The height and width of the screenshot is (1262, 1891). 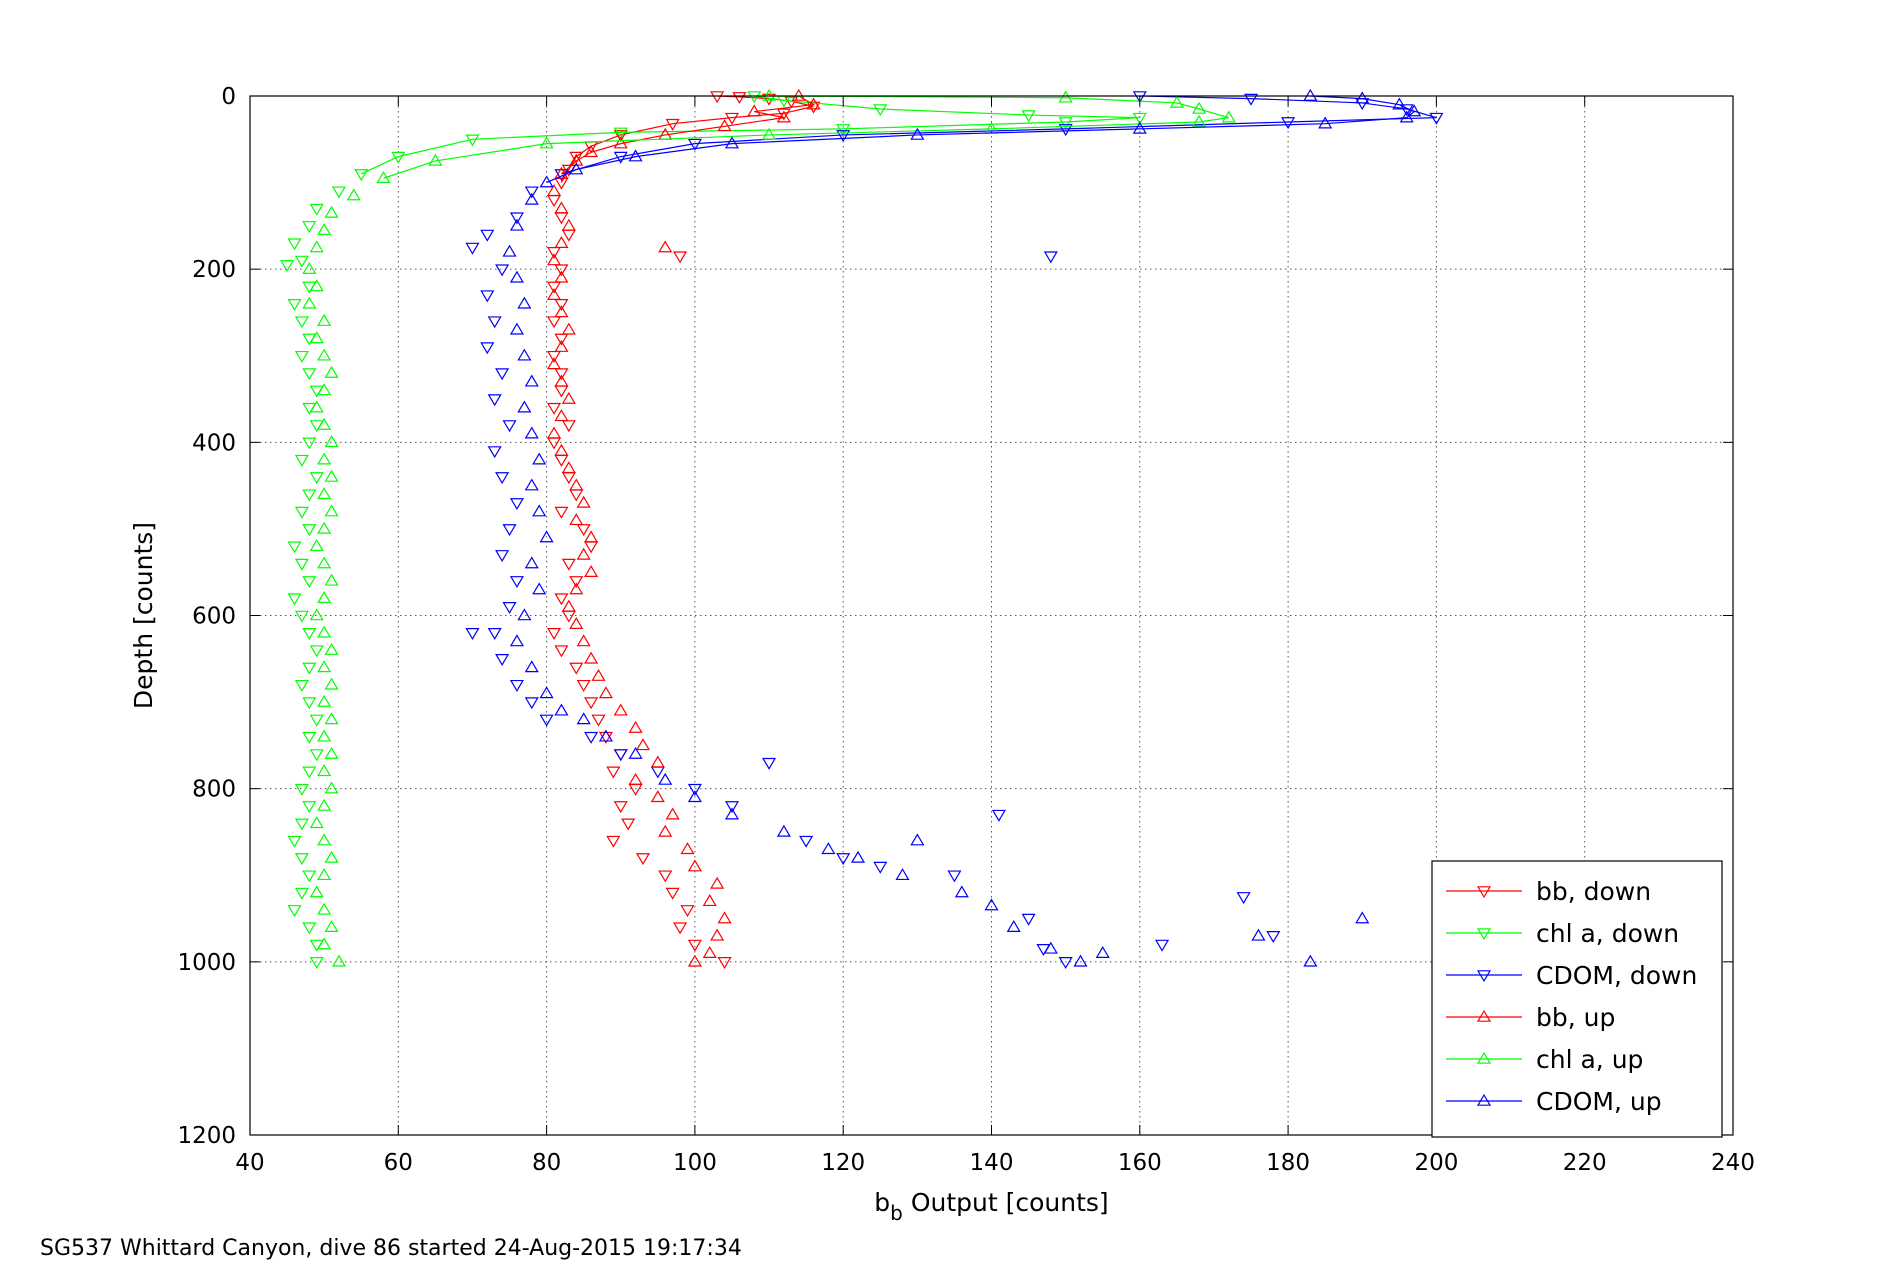 What do you see at coordinates (214, 617) in the screenshot?
I see `y-tick-label: 600` at bounding box center [214, 617].